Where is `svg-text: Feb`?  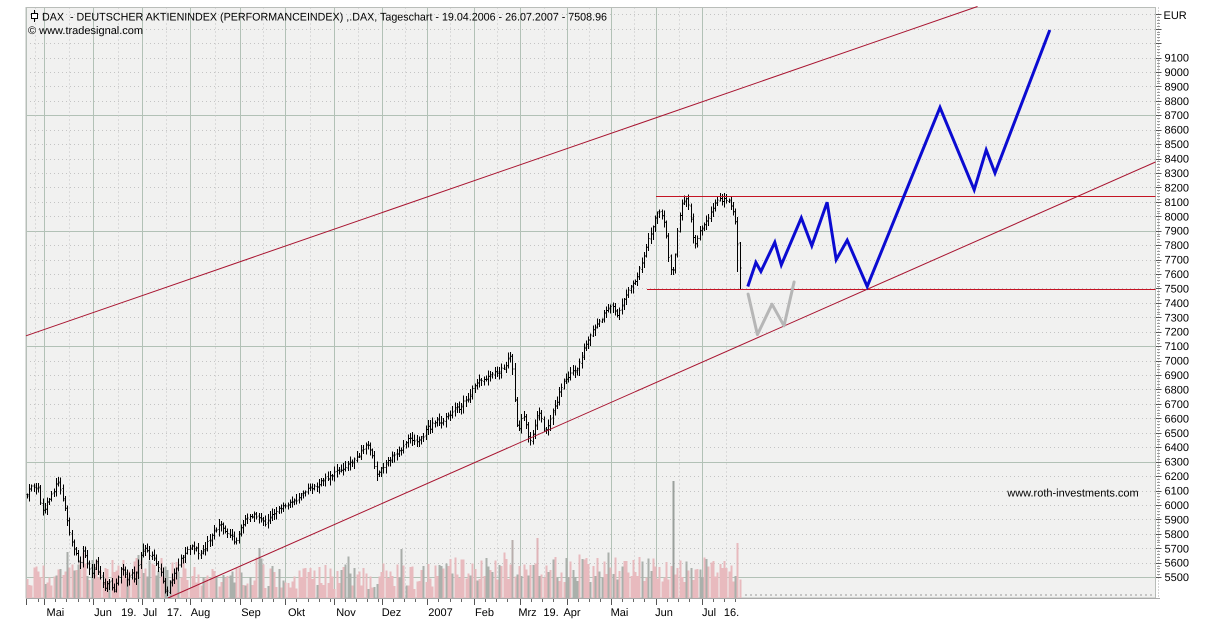 svg-text: Feb is located at coordinates (484, 613).